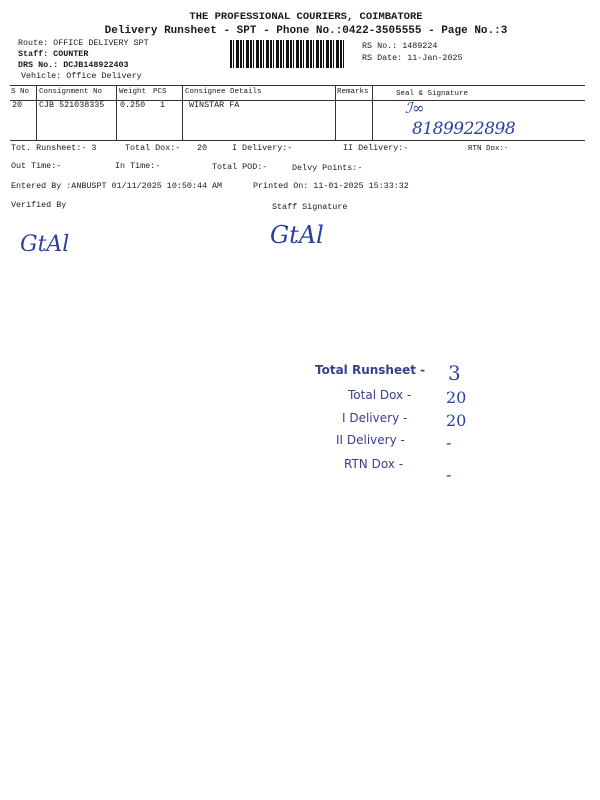 This screenshot has width=600, height=800. I want to click on i-delivery: I Delivery:-, so click(262, 148).